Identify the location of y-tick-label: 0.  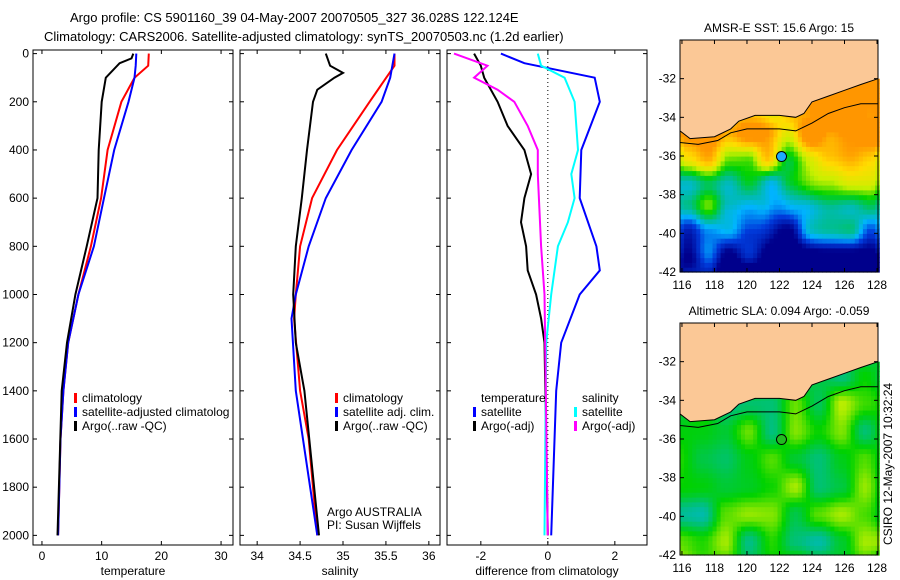
(25, 54).